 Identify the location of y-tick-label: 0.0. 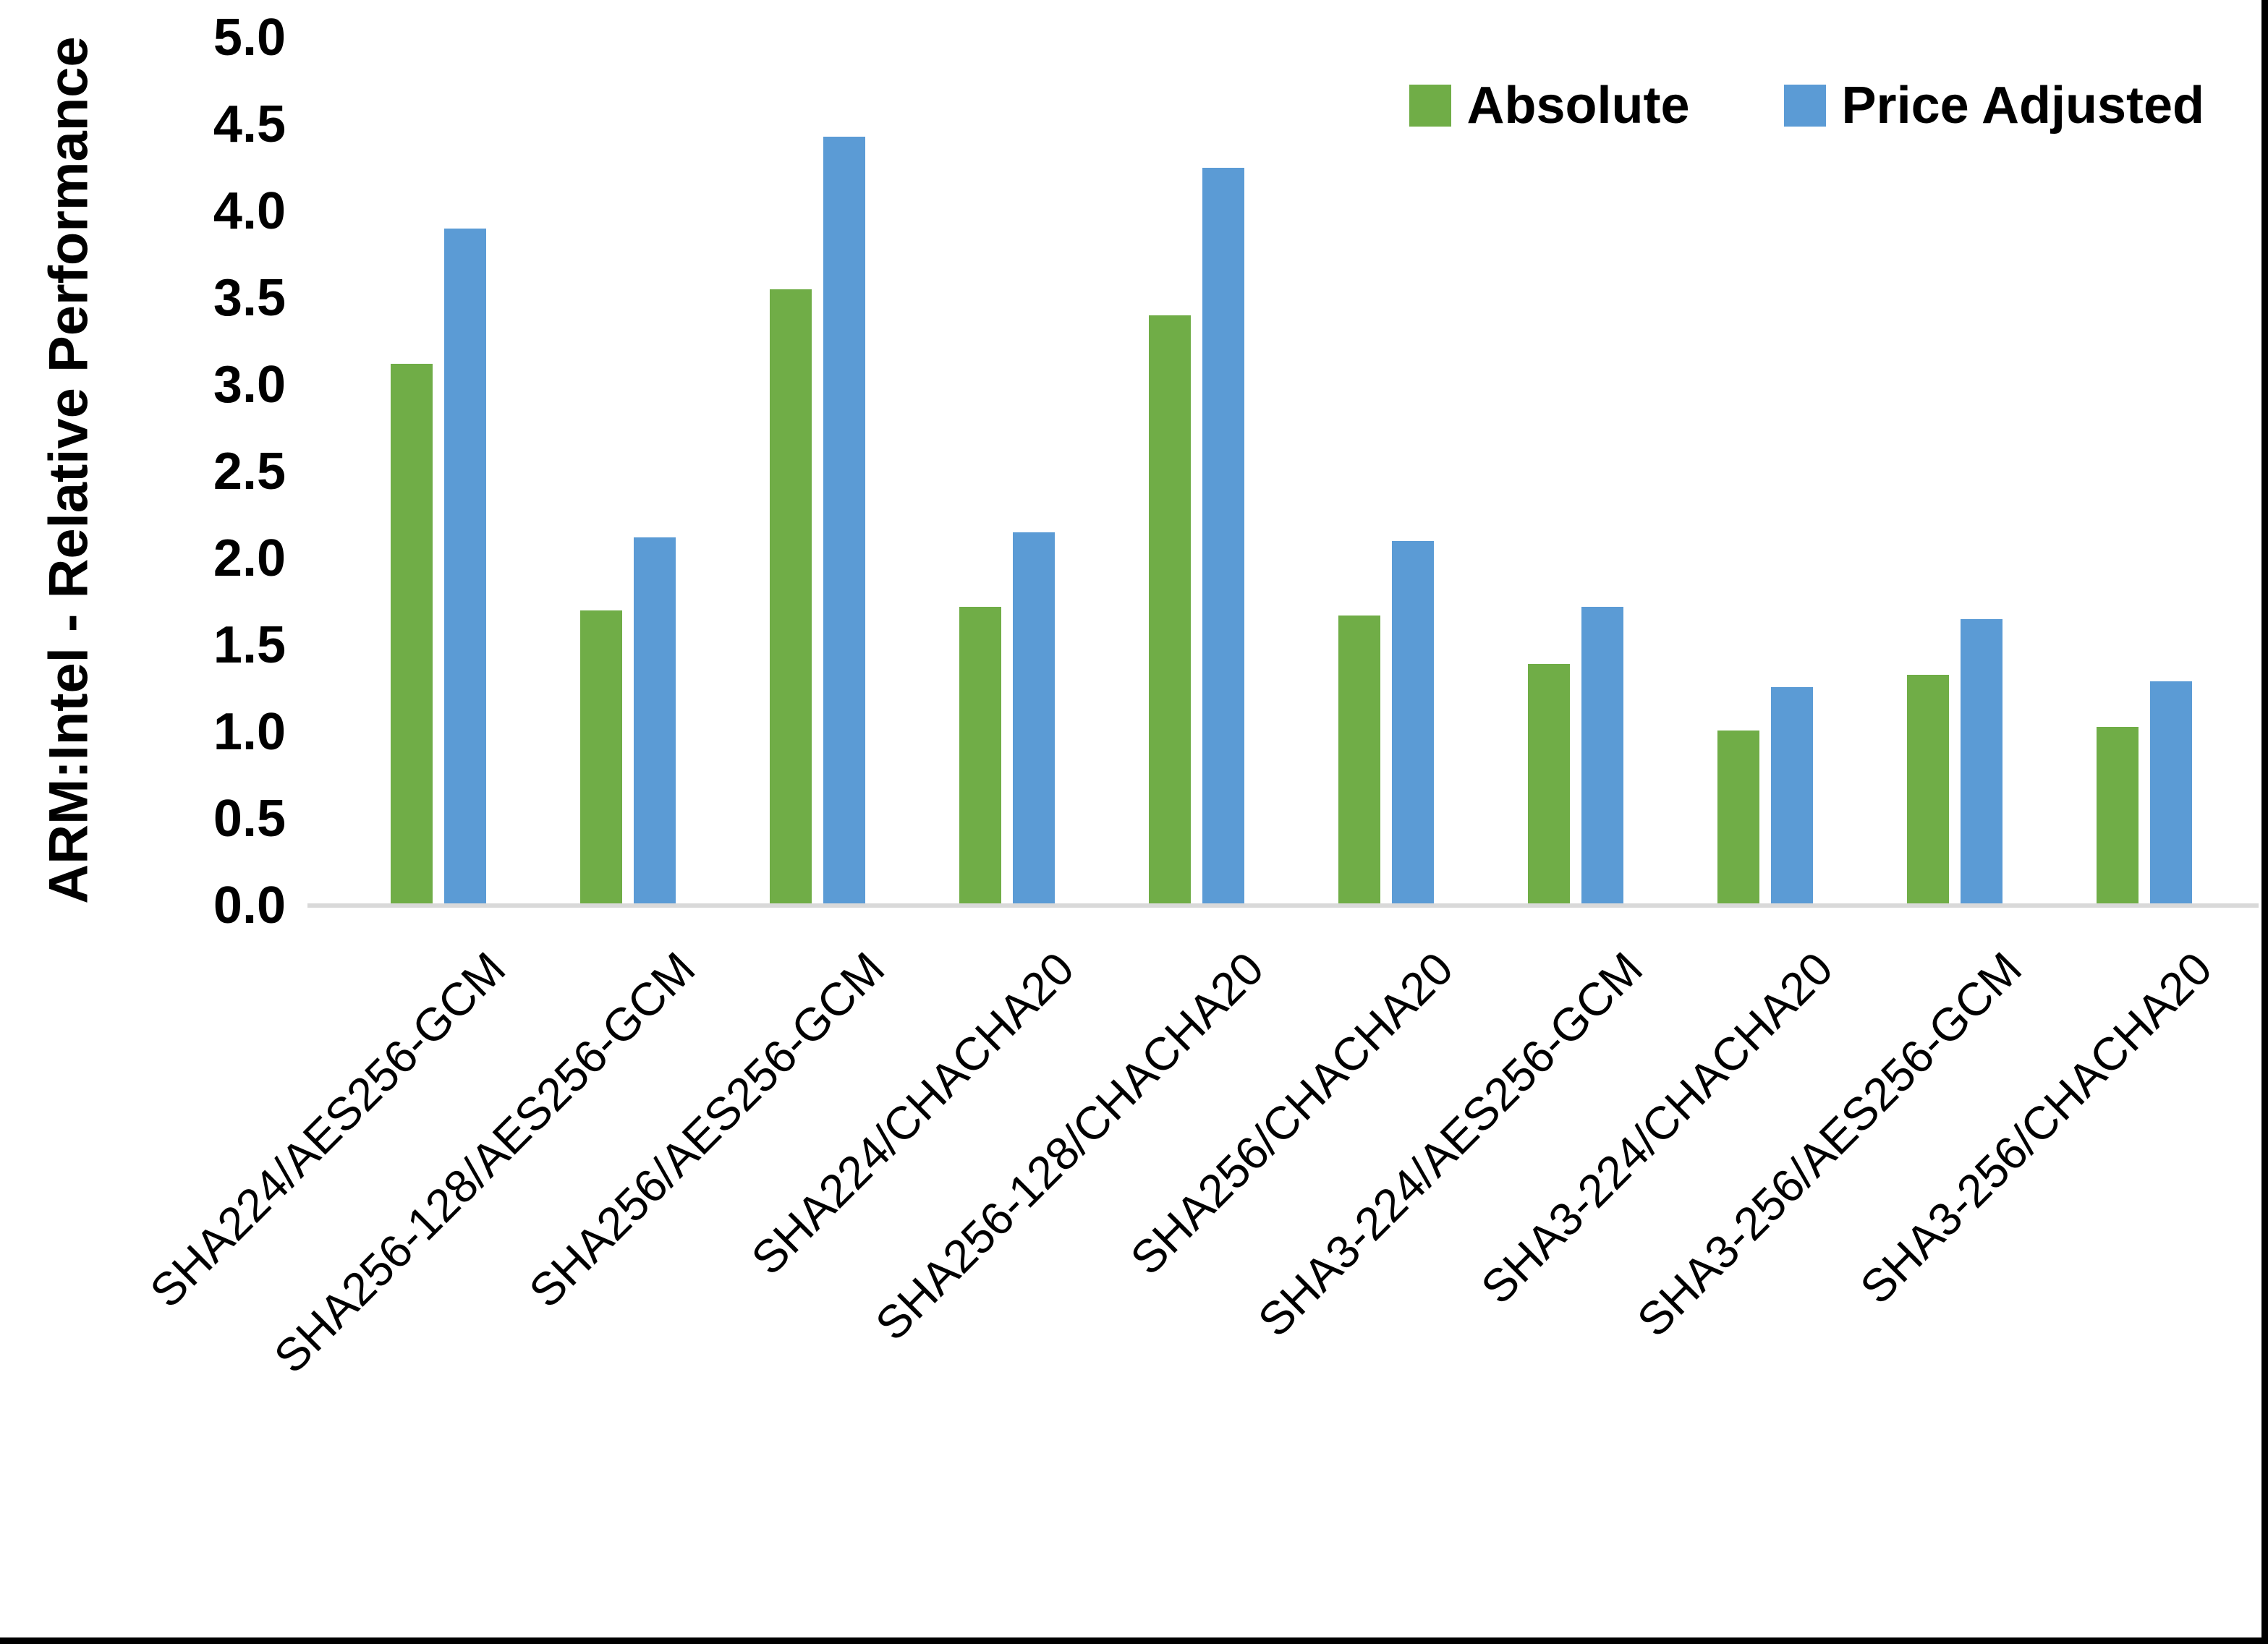
(249, 905).